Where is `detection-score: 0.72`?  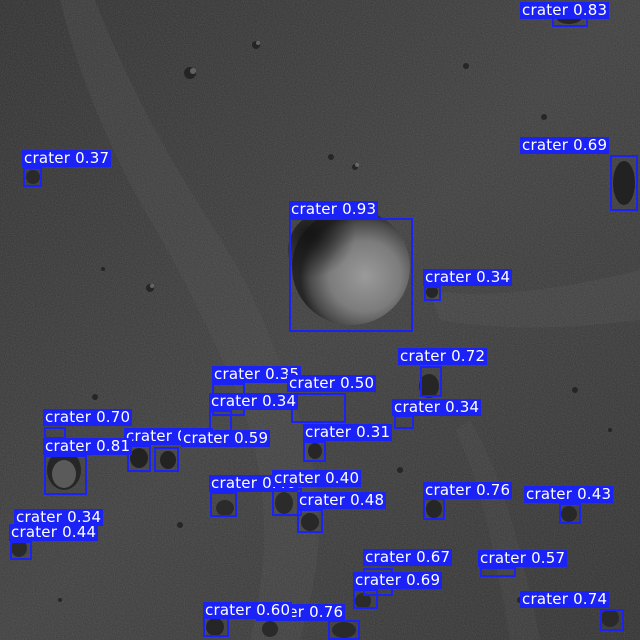
detection-score: 0.72 is located at coordinates (468, 356).